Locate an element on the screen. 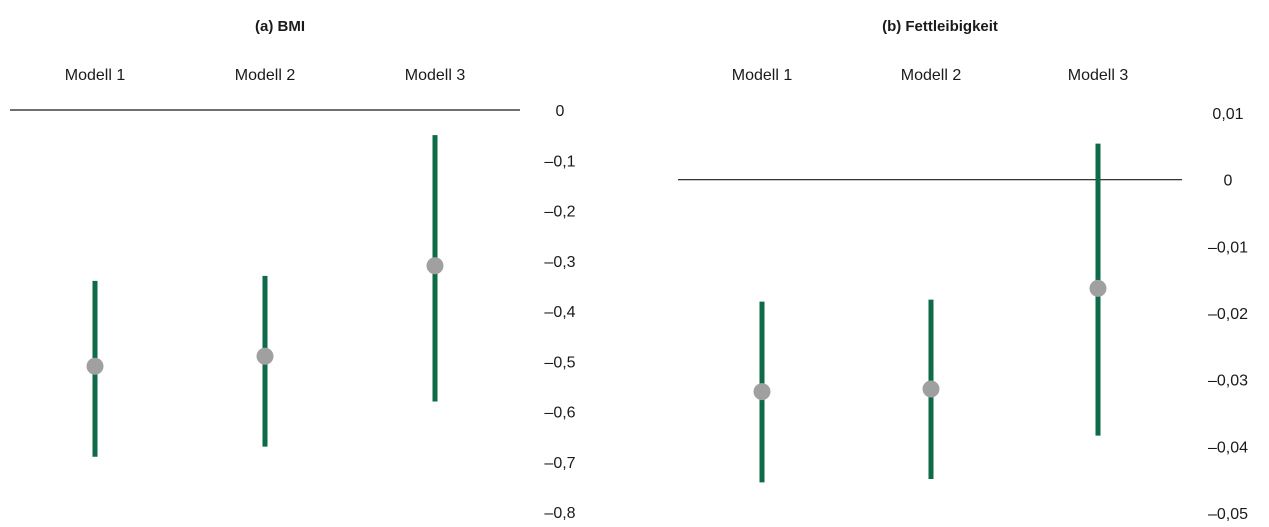 The width and height of the screenshot is (1269, 527). y-tick-label: 0,01 is located at coordinates (1227, 114).